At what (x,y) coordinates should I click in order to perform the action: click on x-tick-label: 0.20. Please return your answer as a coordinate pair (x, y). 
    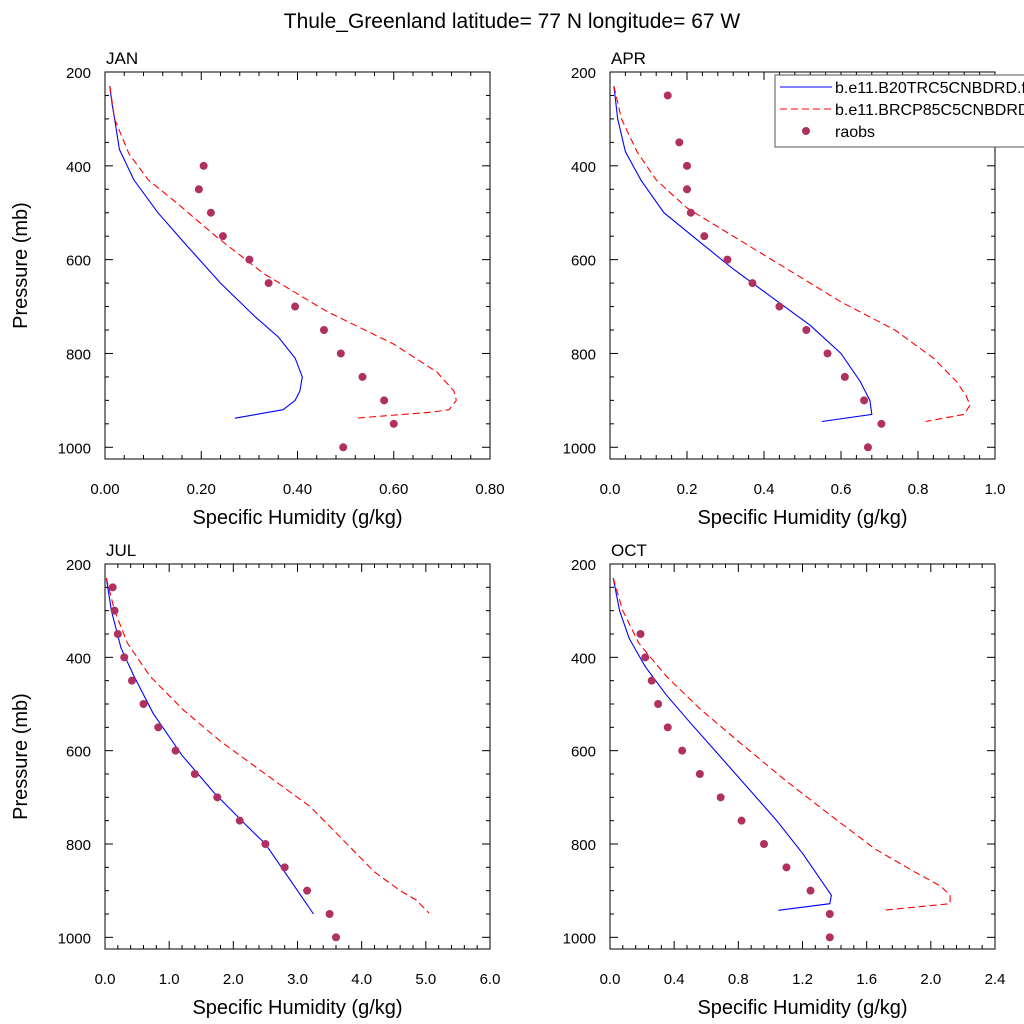
    Looking at the image, I should click on (201, 489).